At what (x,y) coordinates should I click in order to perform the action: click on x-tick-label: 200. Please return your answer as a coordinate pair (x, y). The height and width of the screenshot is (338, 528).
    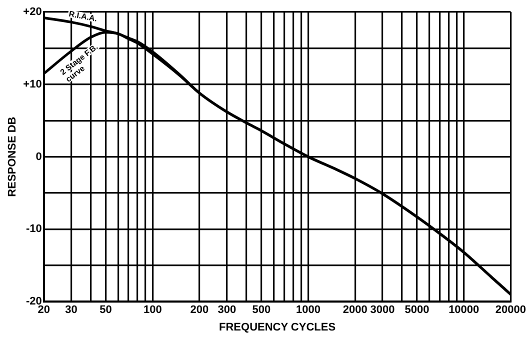
    Looking at the image, I should click on (199, 310).